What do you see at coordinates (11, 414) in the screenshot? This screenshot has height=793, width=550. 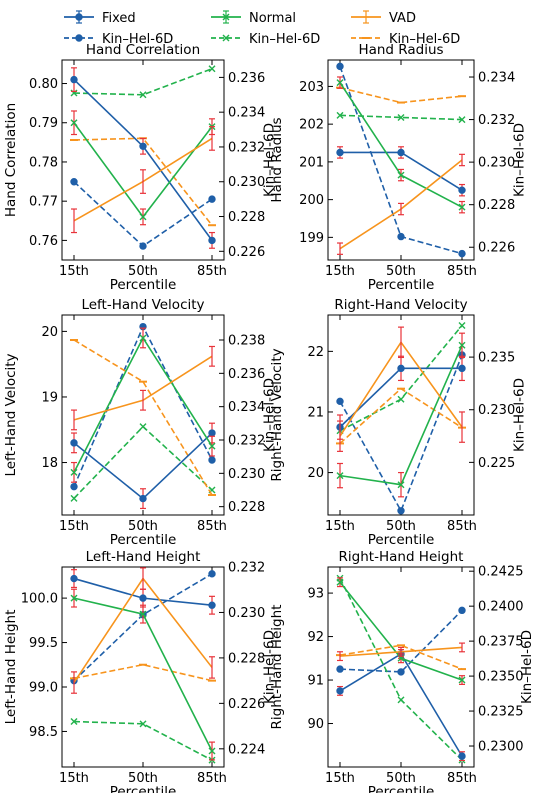 I see `y-axis-label: Left-Hand Velocity` at bounding box center [11, 414].